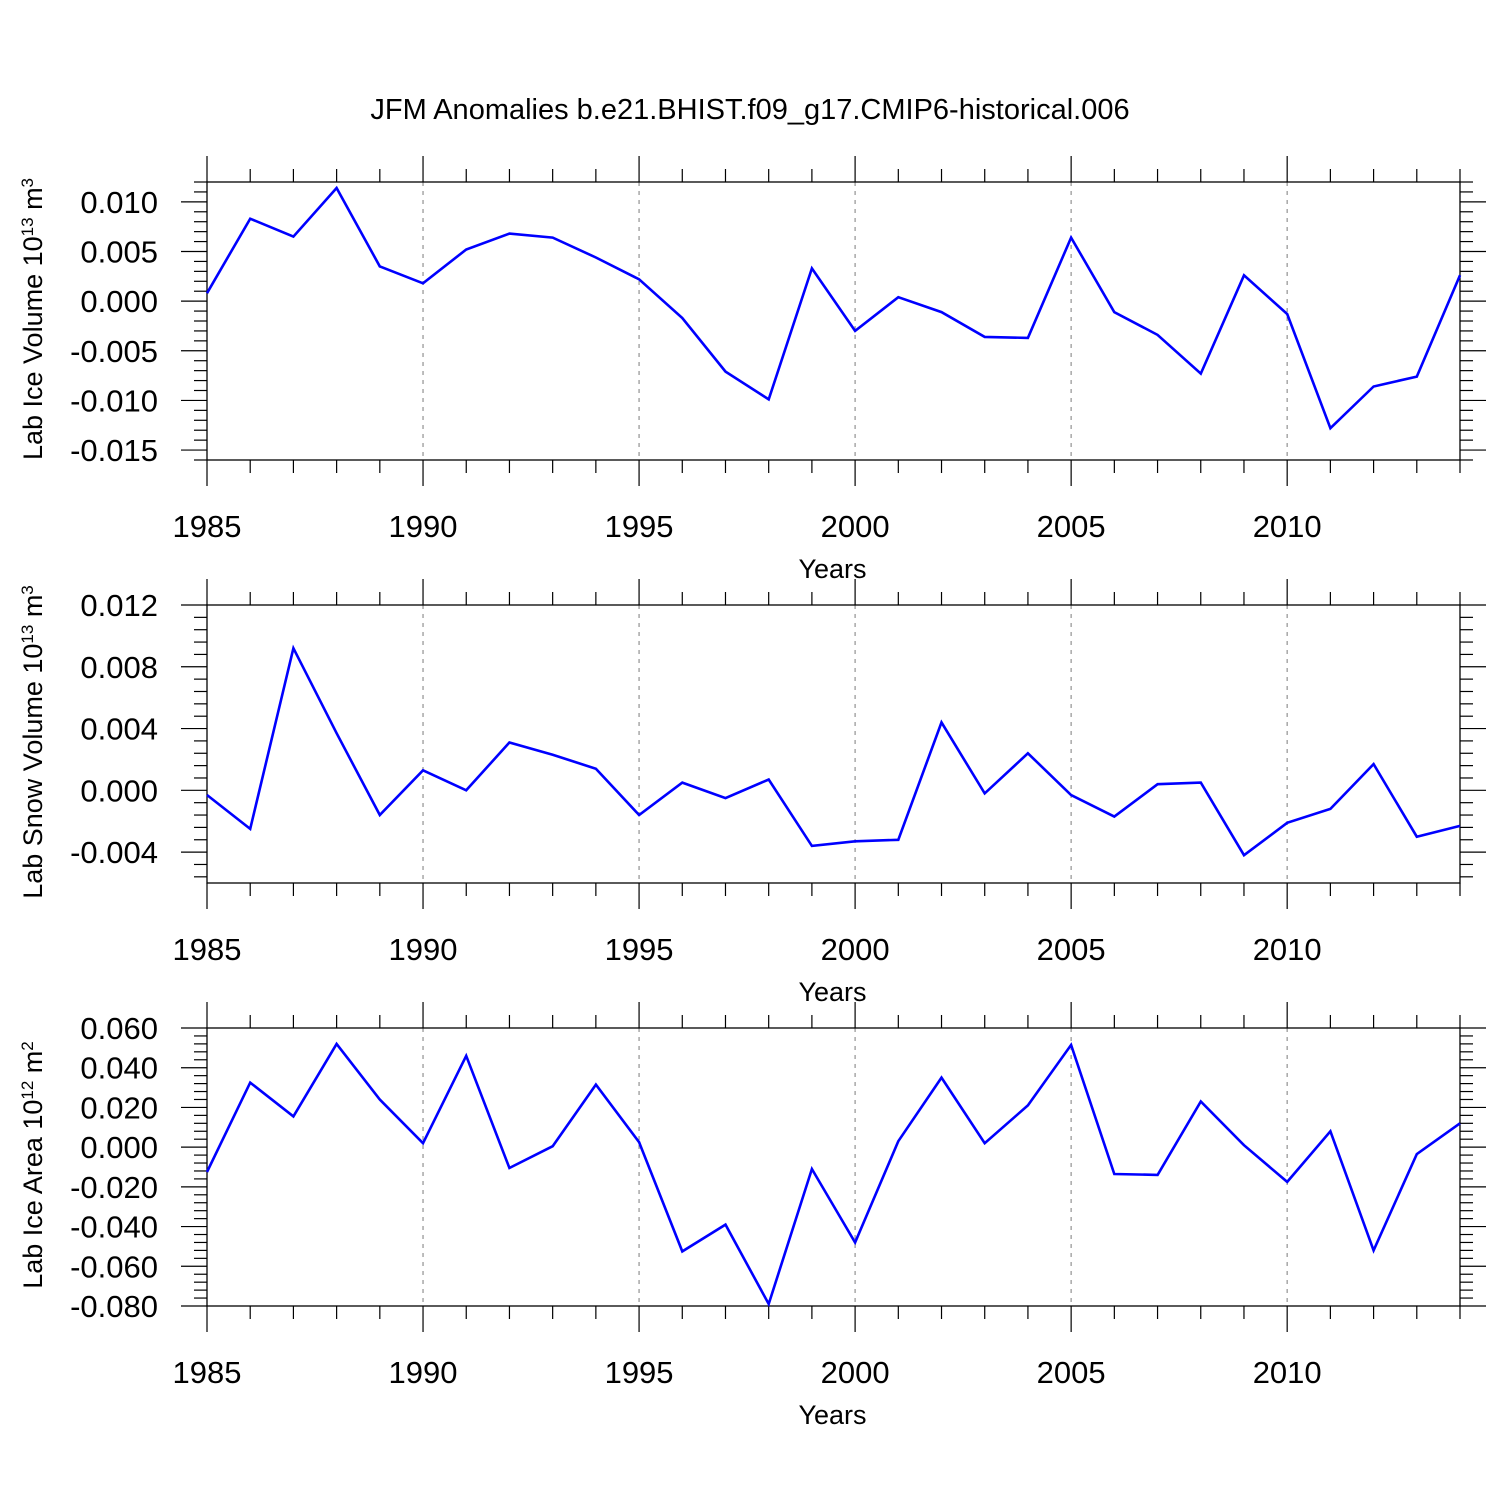 This screenshot has width=1500, height=1505. What do you see at coordinates (114, 450) in the screenshot?
I see `y-tick-label: -0.015` at bounding box center [114, 450].